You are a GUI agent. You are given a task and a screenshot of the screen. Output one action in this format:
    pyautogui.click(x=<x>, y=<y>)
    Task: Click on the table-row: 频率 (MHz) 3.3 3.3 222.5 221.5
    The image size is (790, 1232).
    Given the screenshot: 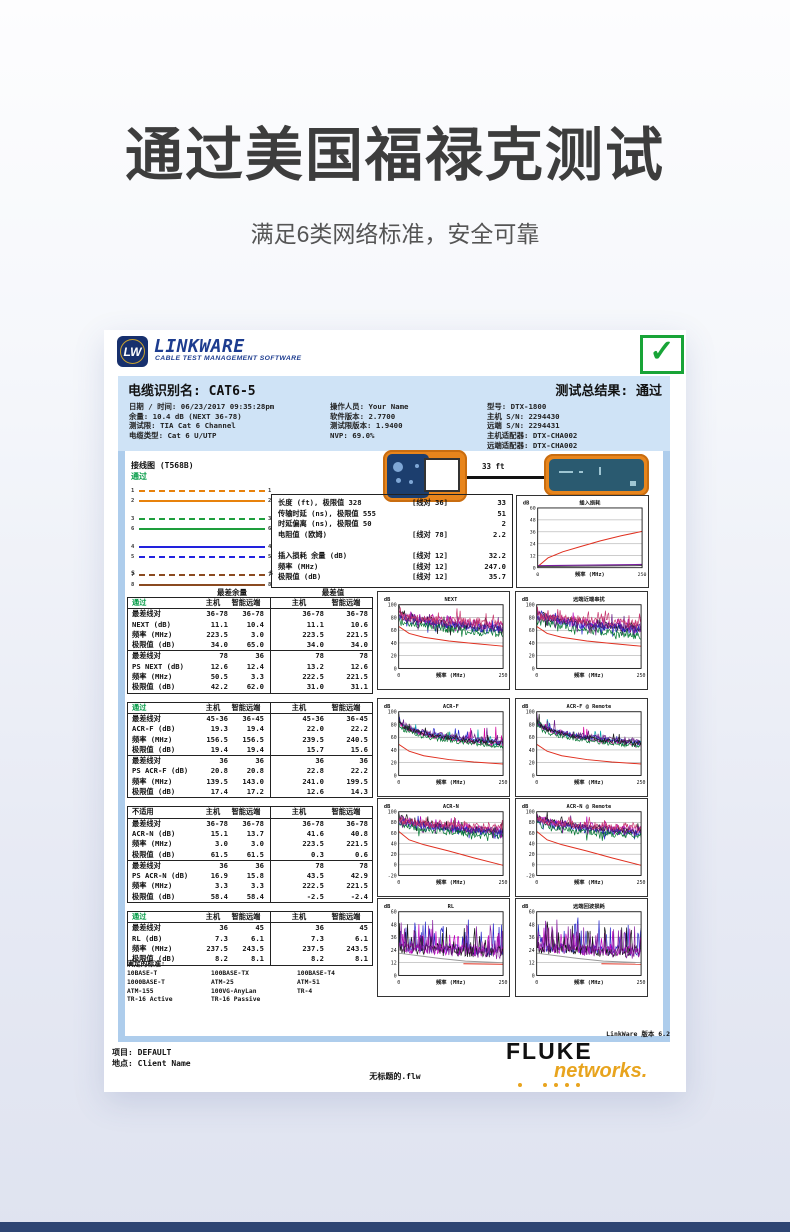 What is the action you would take?
    pyautogui.click(x=250, y=886)
    